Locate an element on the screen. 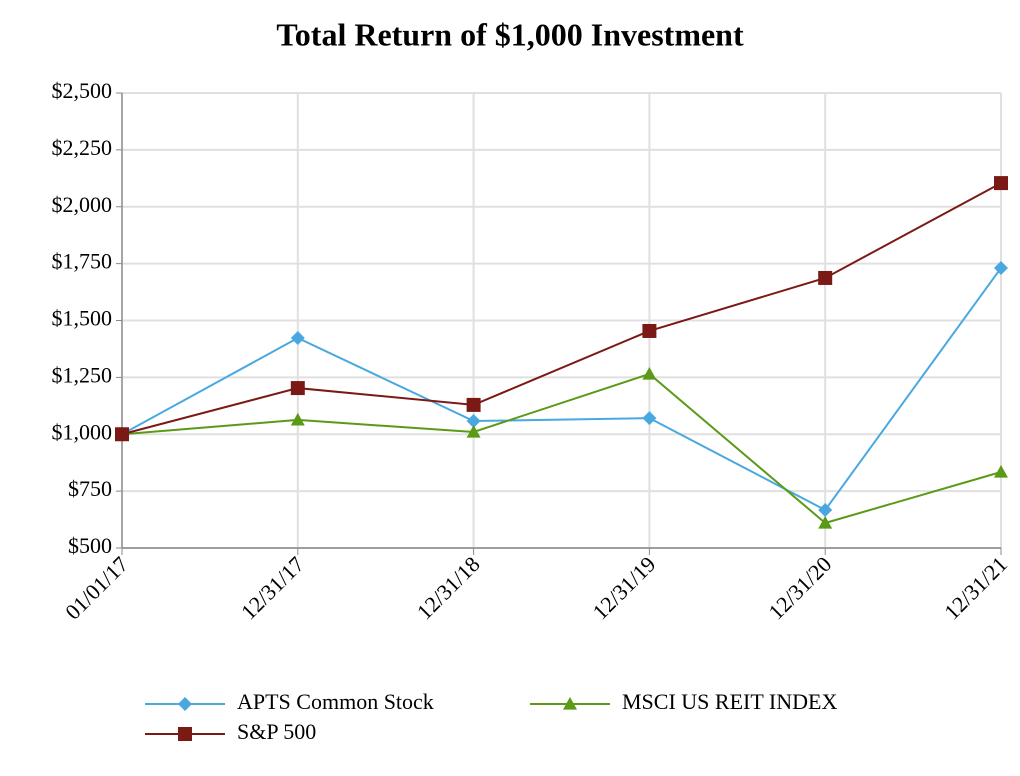 The height and width of the screenshot is (776, 1020). x-tick-label: 12/31/21 is located at coordinates (975, 587).